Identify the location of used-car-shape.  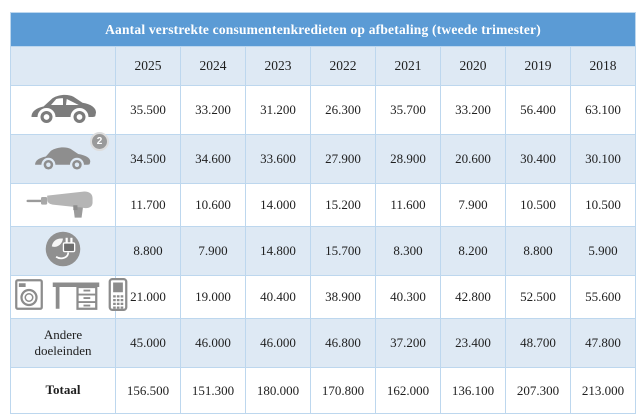
(63, 158).